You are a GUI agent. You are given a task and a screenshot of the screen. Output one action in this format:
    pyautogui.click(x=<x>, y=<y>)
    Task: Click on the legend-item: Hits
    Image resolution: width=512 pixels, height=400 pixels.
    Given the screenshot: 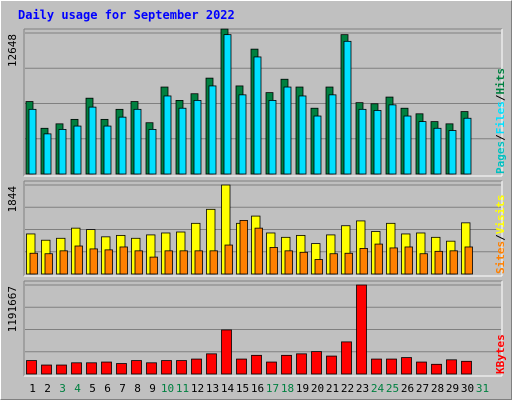 What is the action you would take?
    pyautogui.click(x=500, y=81)
    